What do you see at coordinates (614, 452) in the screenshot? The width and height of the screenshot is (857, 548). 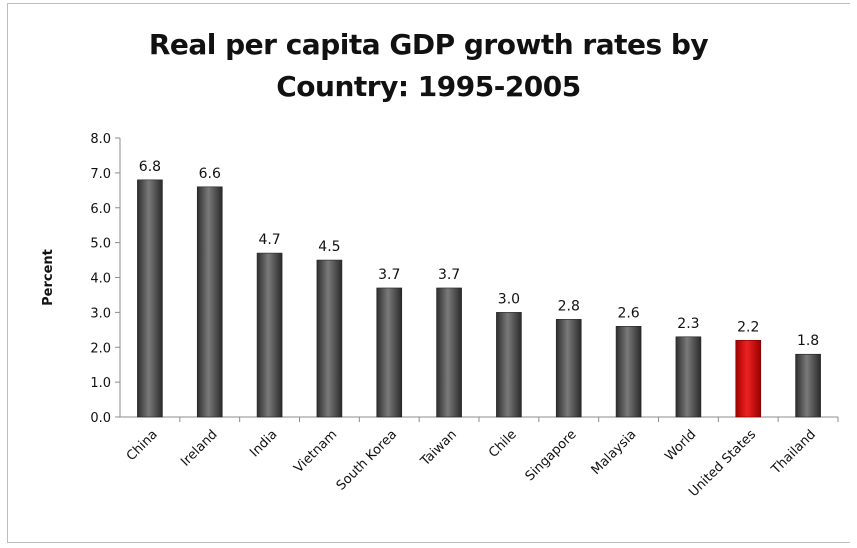 I see `category-label: Malaysia` at bounding box center [614, 452].